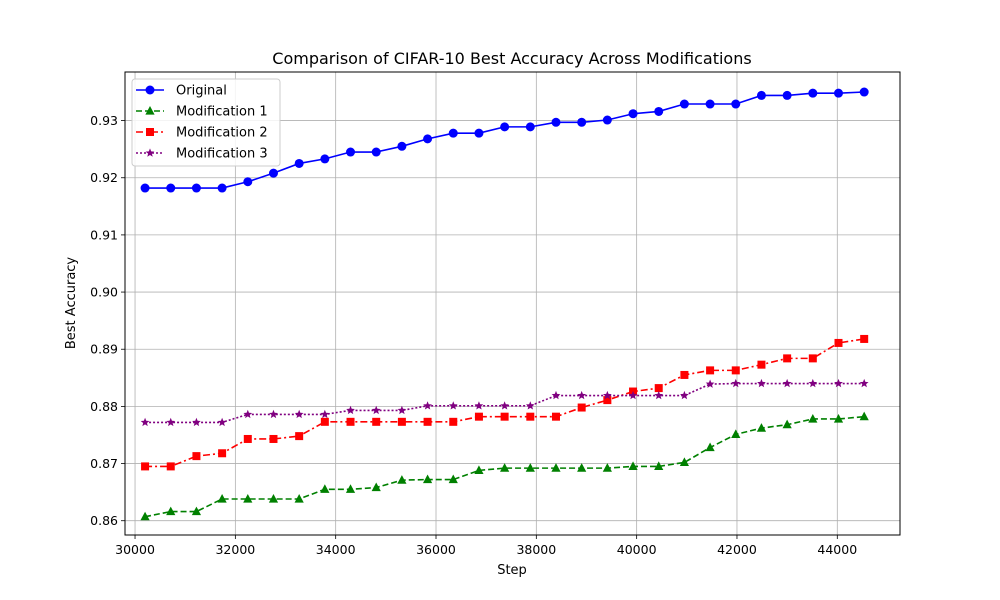 The height and width of the screenshot is (600, 1000). Describe the element at coordinates (837, 549) in the screenshot. I see `x-tick-label: 44000` at that location.